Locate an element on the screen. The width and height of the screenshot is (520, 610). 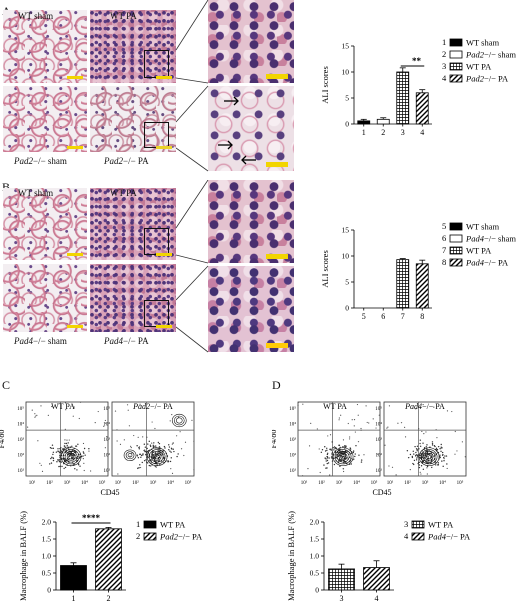
micrograph-b-wt-sham is located at coordinates (45, 224).